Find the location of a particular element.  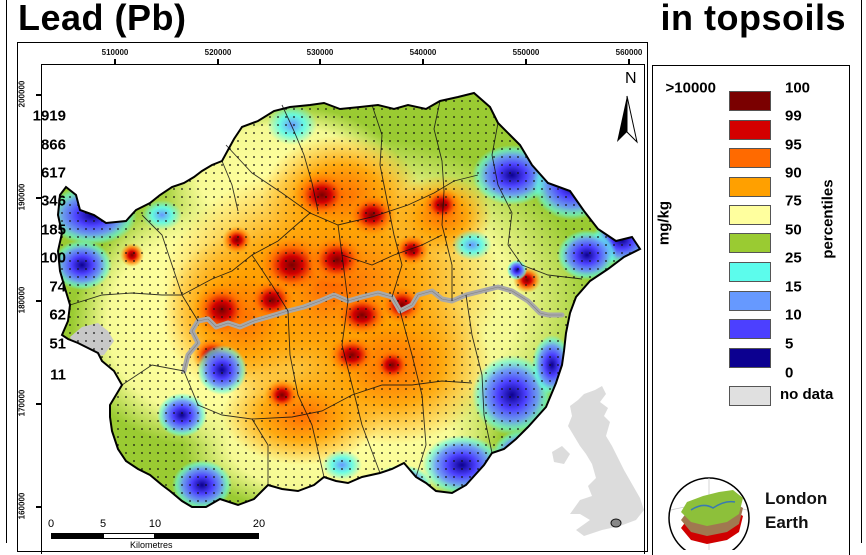

legend-percentile: 10 is located at coordinates (793, 315).